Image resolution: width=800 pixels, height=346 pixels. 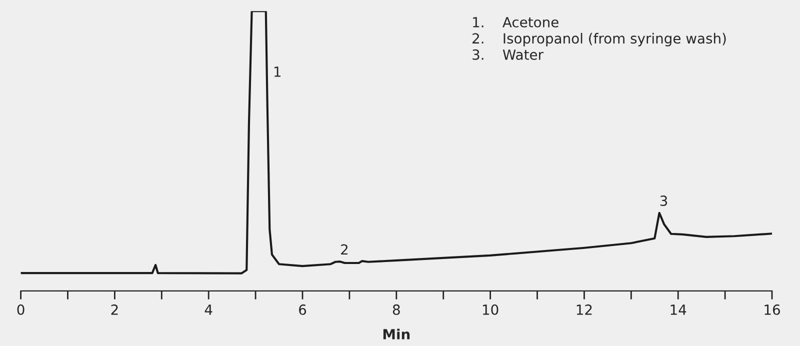 I want to click on annotation: 2. Isopropanol (from syringe wash), so click(x=599, y=39).